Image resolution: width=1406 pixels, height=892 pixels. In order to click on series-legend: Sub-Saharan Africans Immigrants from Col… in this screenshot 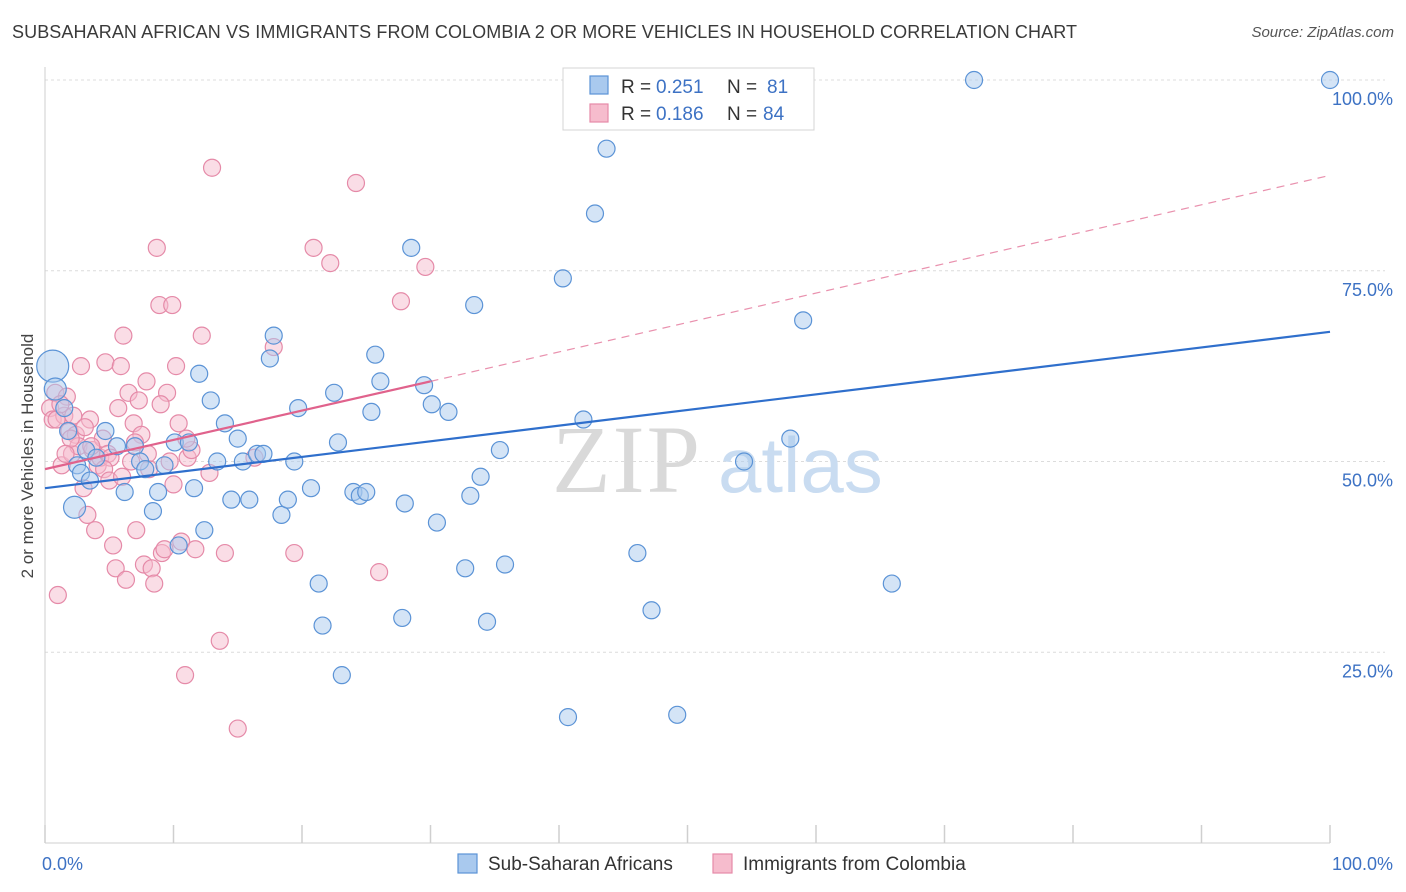, I will do `click(711, 864)`.